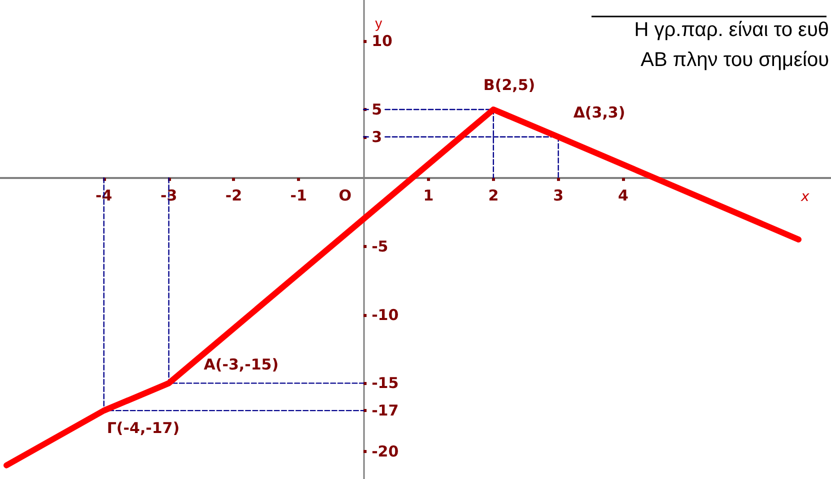  What do you see at coordinates (385, 383) in the screenshot?
I see `y-tick-label: -15` at bounding box center [385, 383].